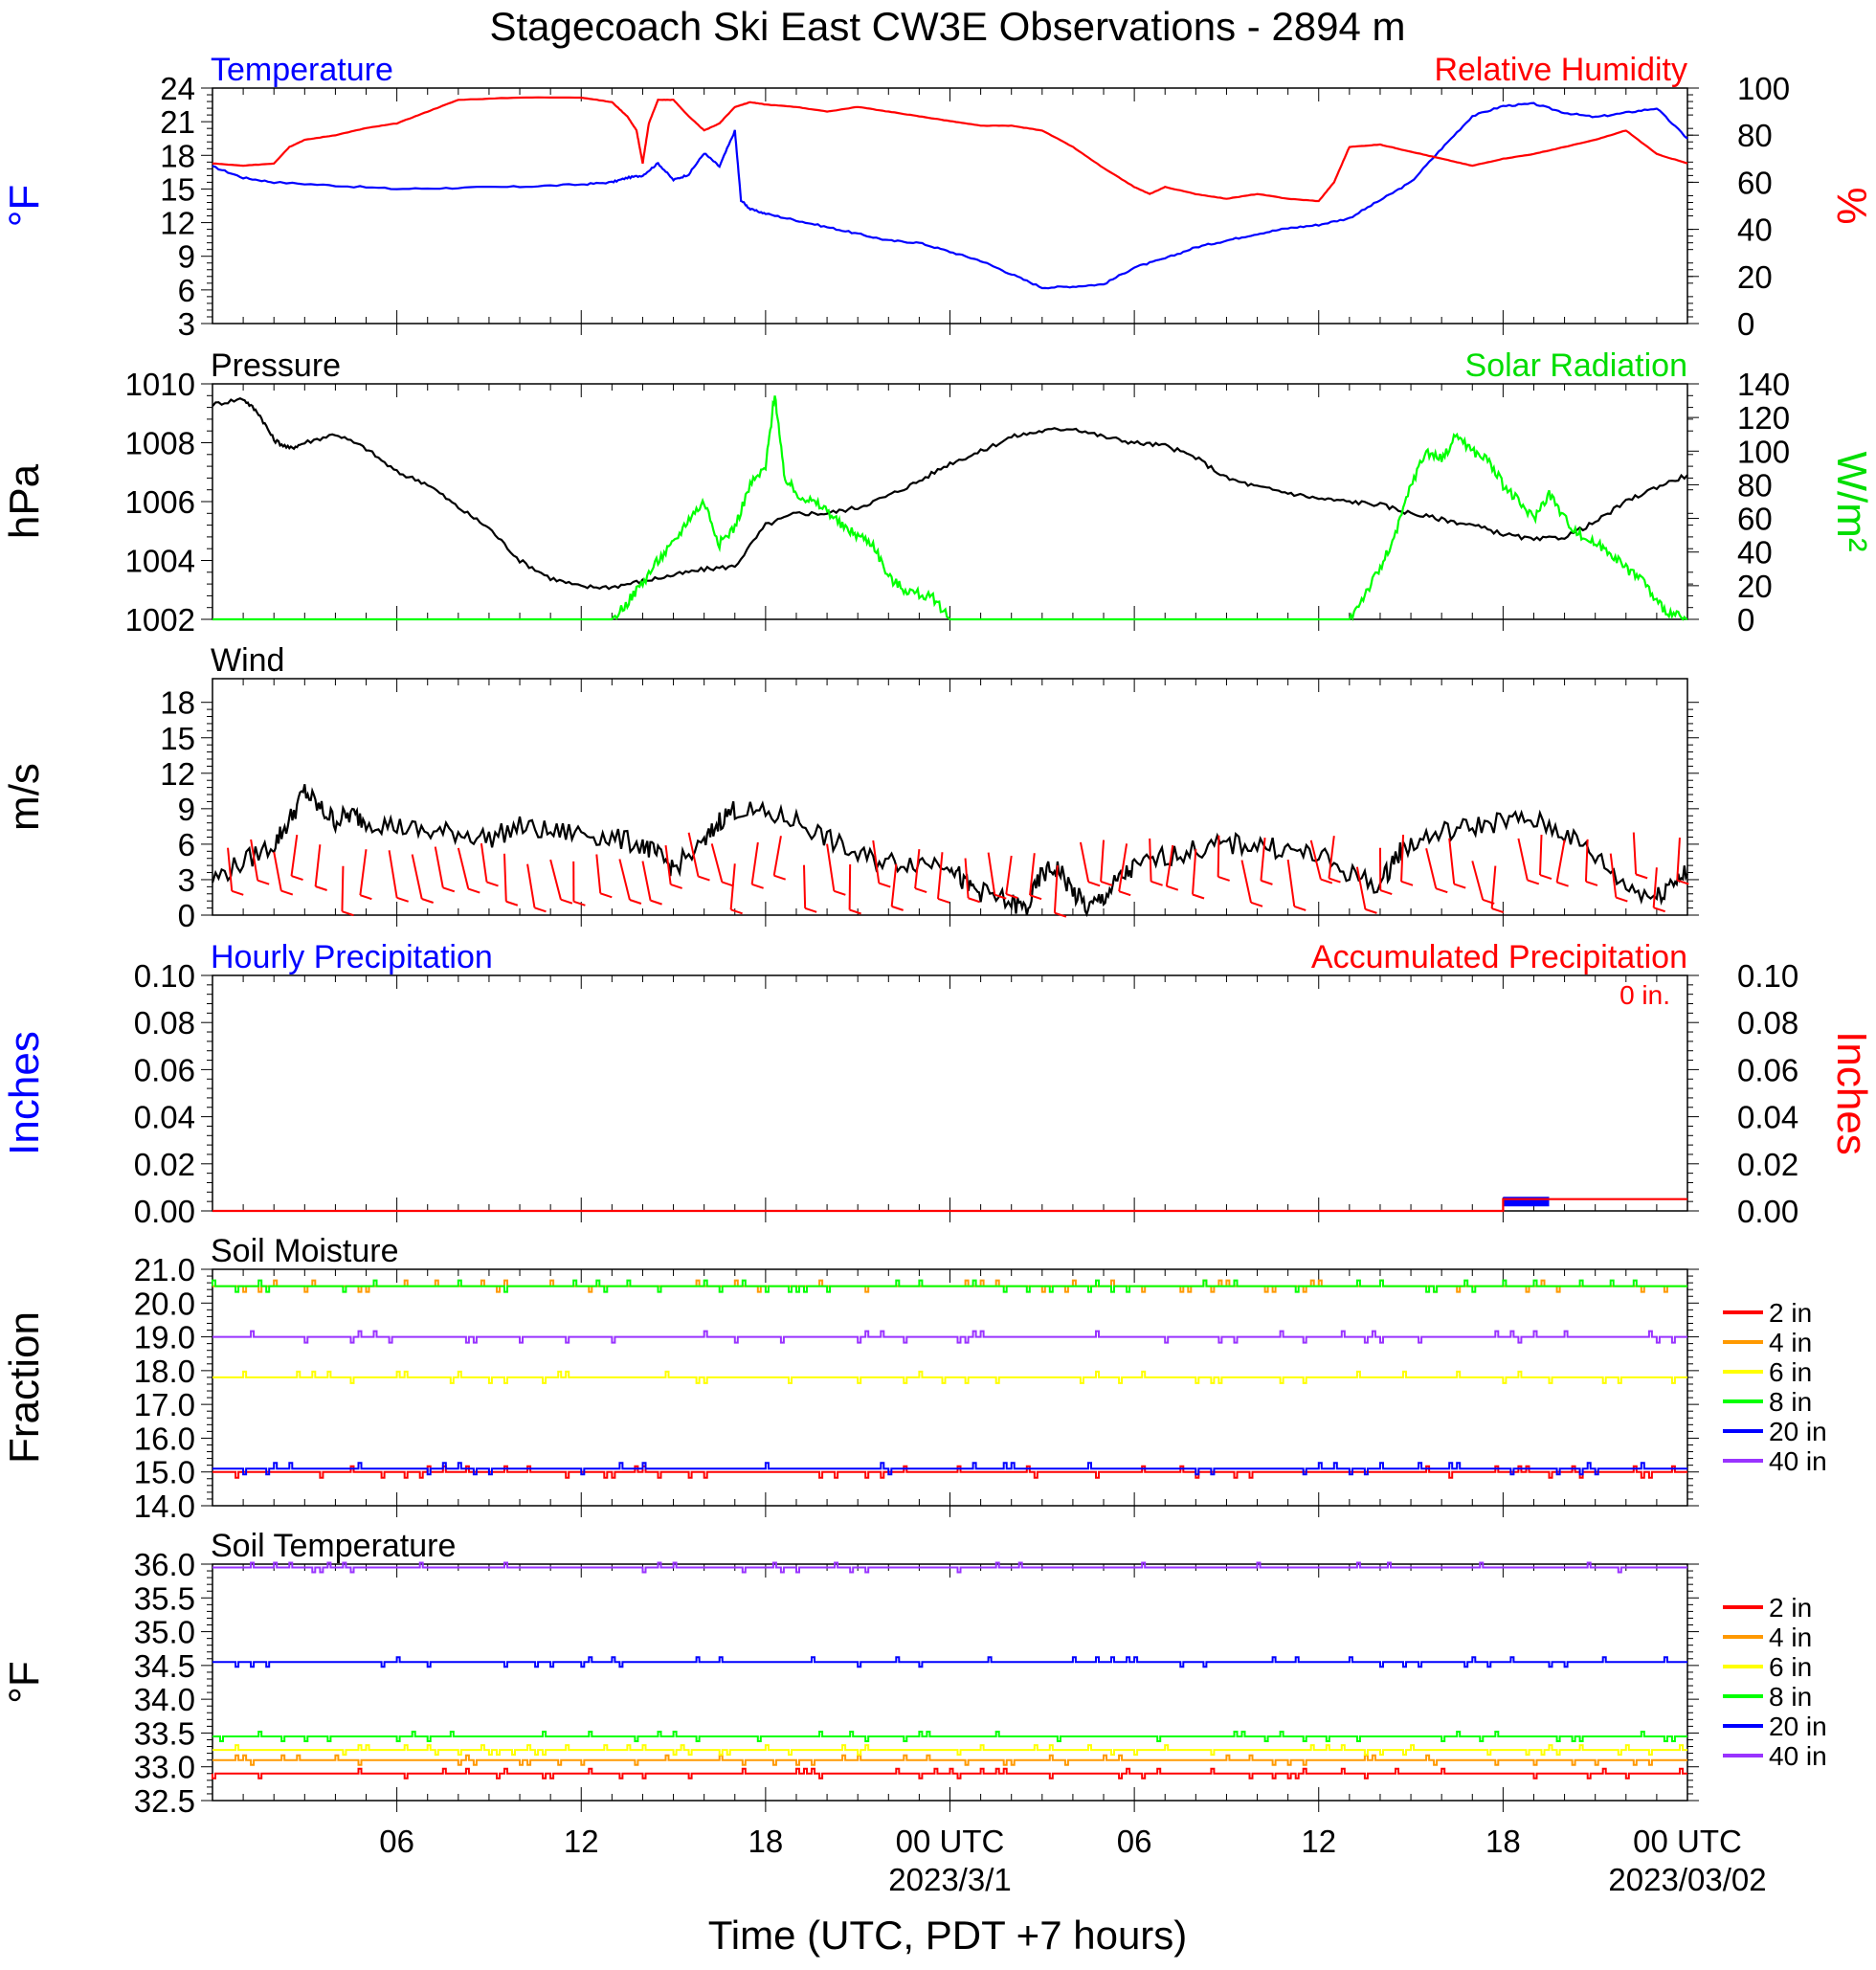  What do you see at coordinates (186, 915) in the screenshot?
I see `y-tick-label-left: 0` at bounding box center [186, 915].